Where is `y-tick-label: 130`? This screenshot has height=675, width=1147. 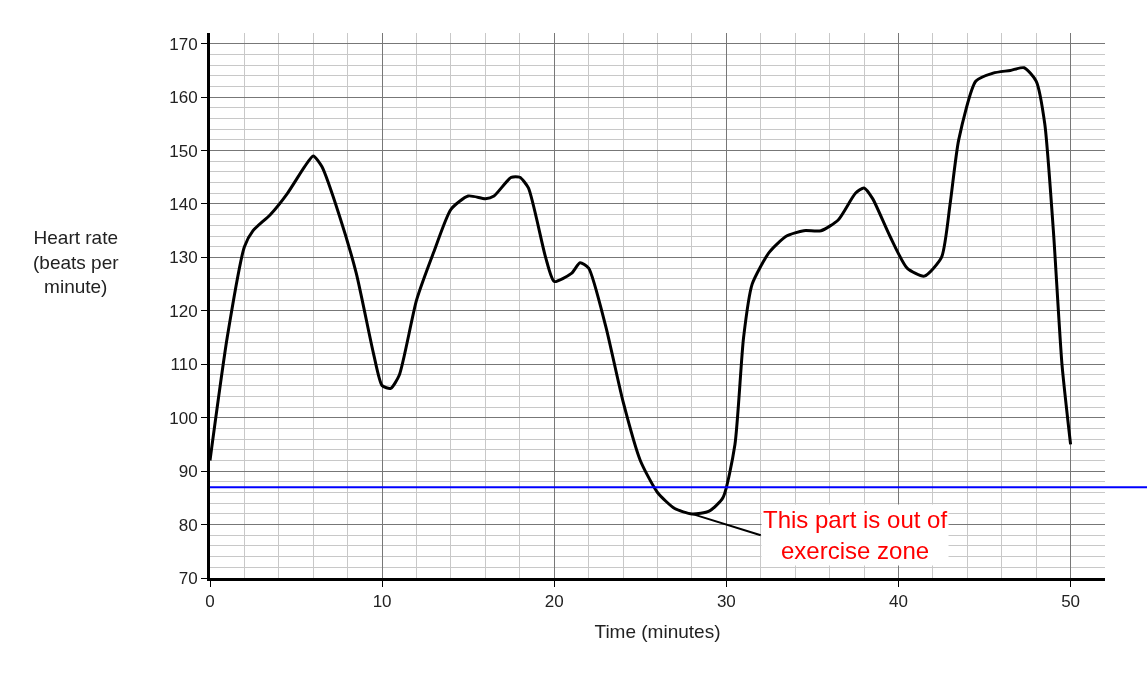
y-tick-label: 130 is located at coordinates (183, 258).